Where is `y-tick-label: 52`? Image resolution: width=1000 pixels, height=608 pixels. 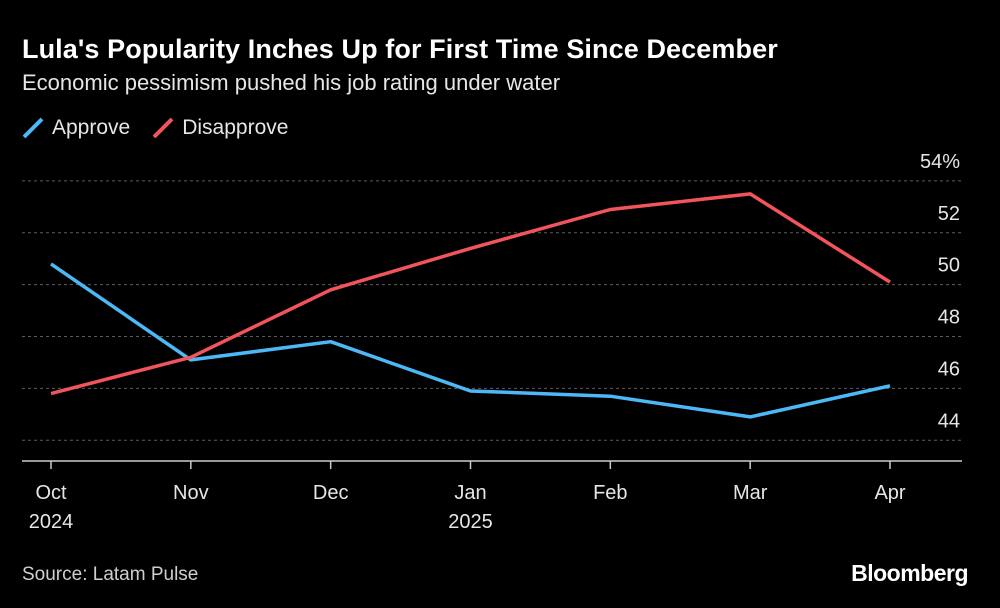
y-tick-label: 52 is located at coordinates (949, 214).